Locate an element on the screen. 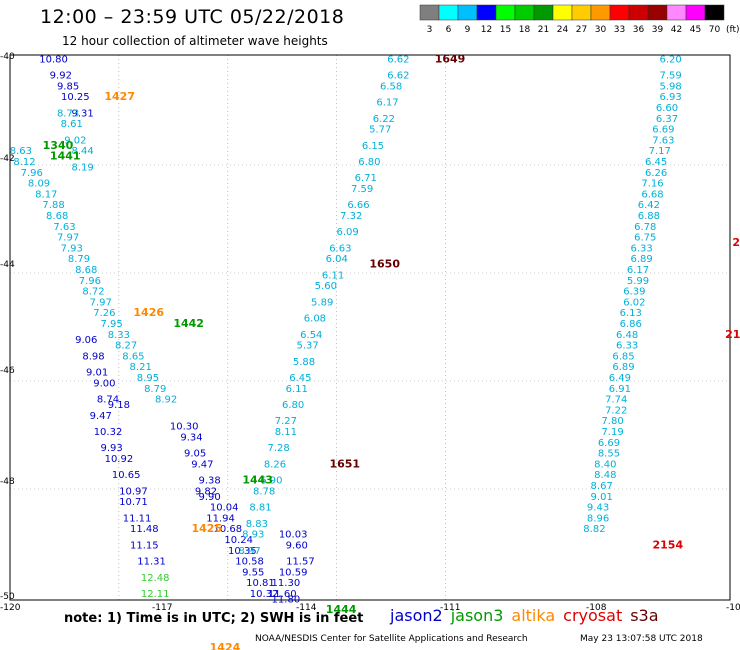 The height and width of the screenshot is (650, 740). wave-height-value: 9.05 is located at coordinates (195, 454).